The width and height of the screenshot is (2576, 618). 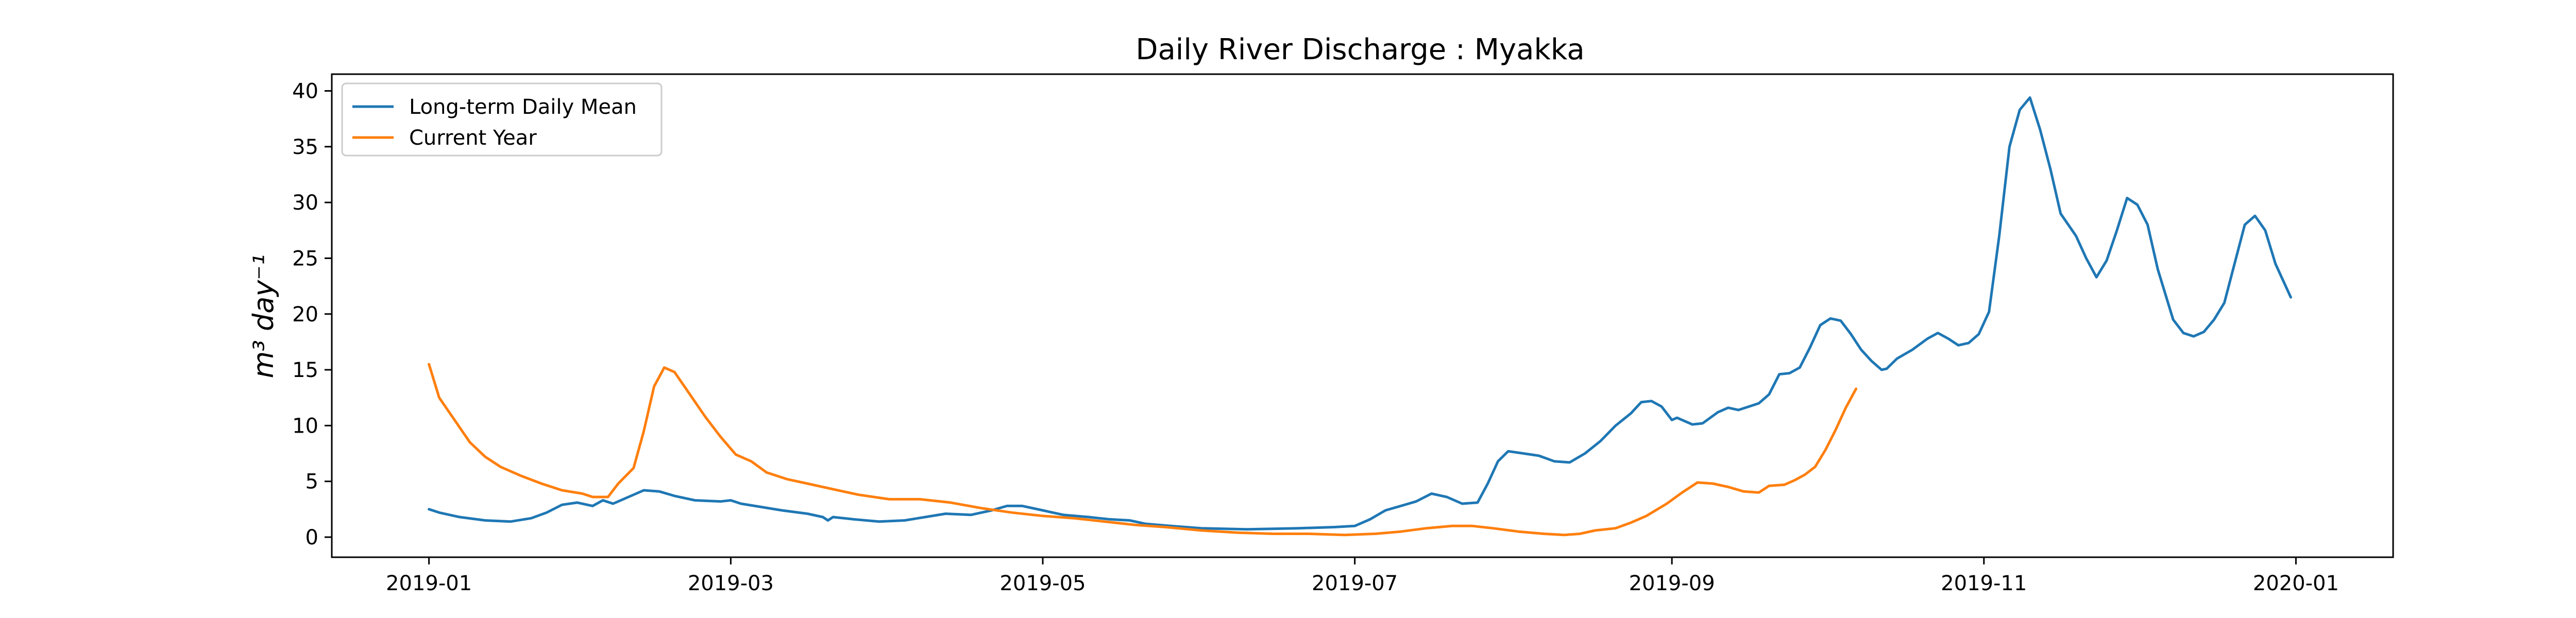 What do you see at coordinates (473, 138) in the screenshot?
I see `legend-label-1: Current Year` at bounding box center [473, 138].